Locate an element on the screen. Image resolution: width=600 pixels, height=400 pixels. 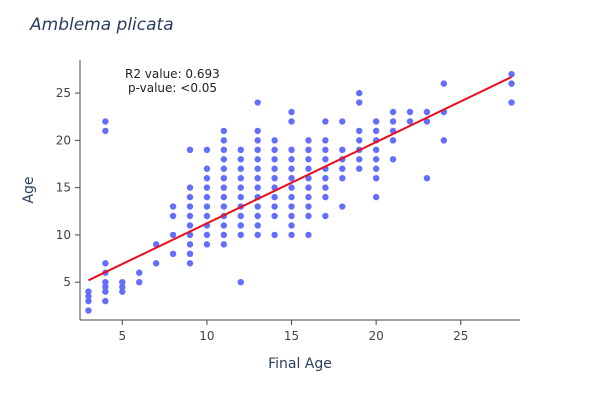
y-tick-label: 10 is located at coordinates (63, 235).